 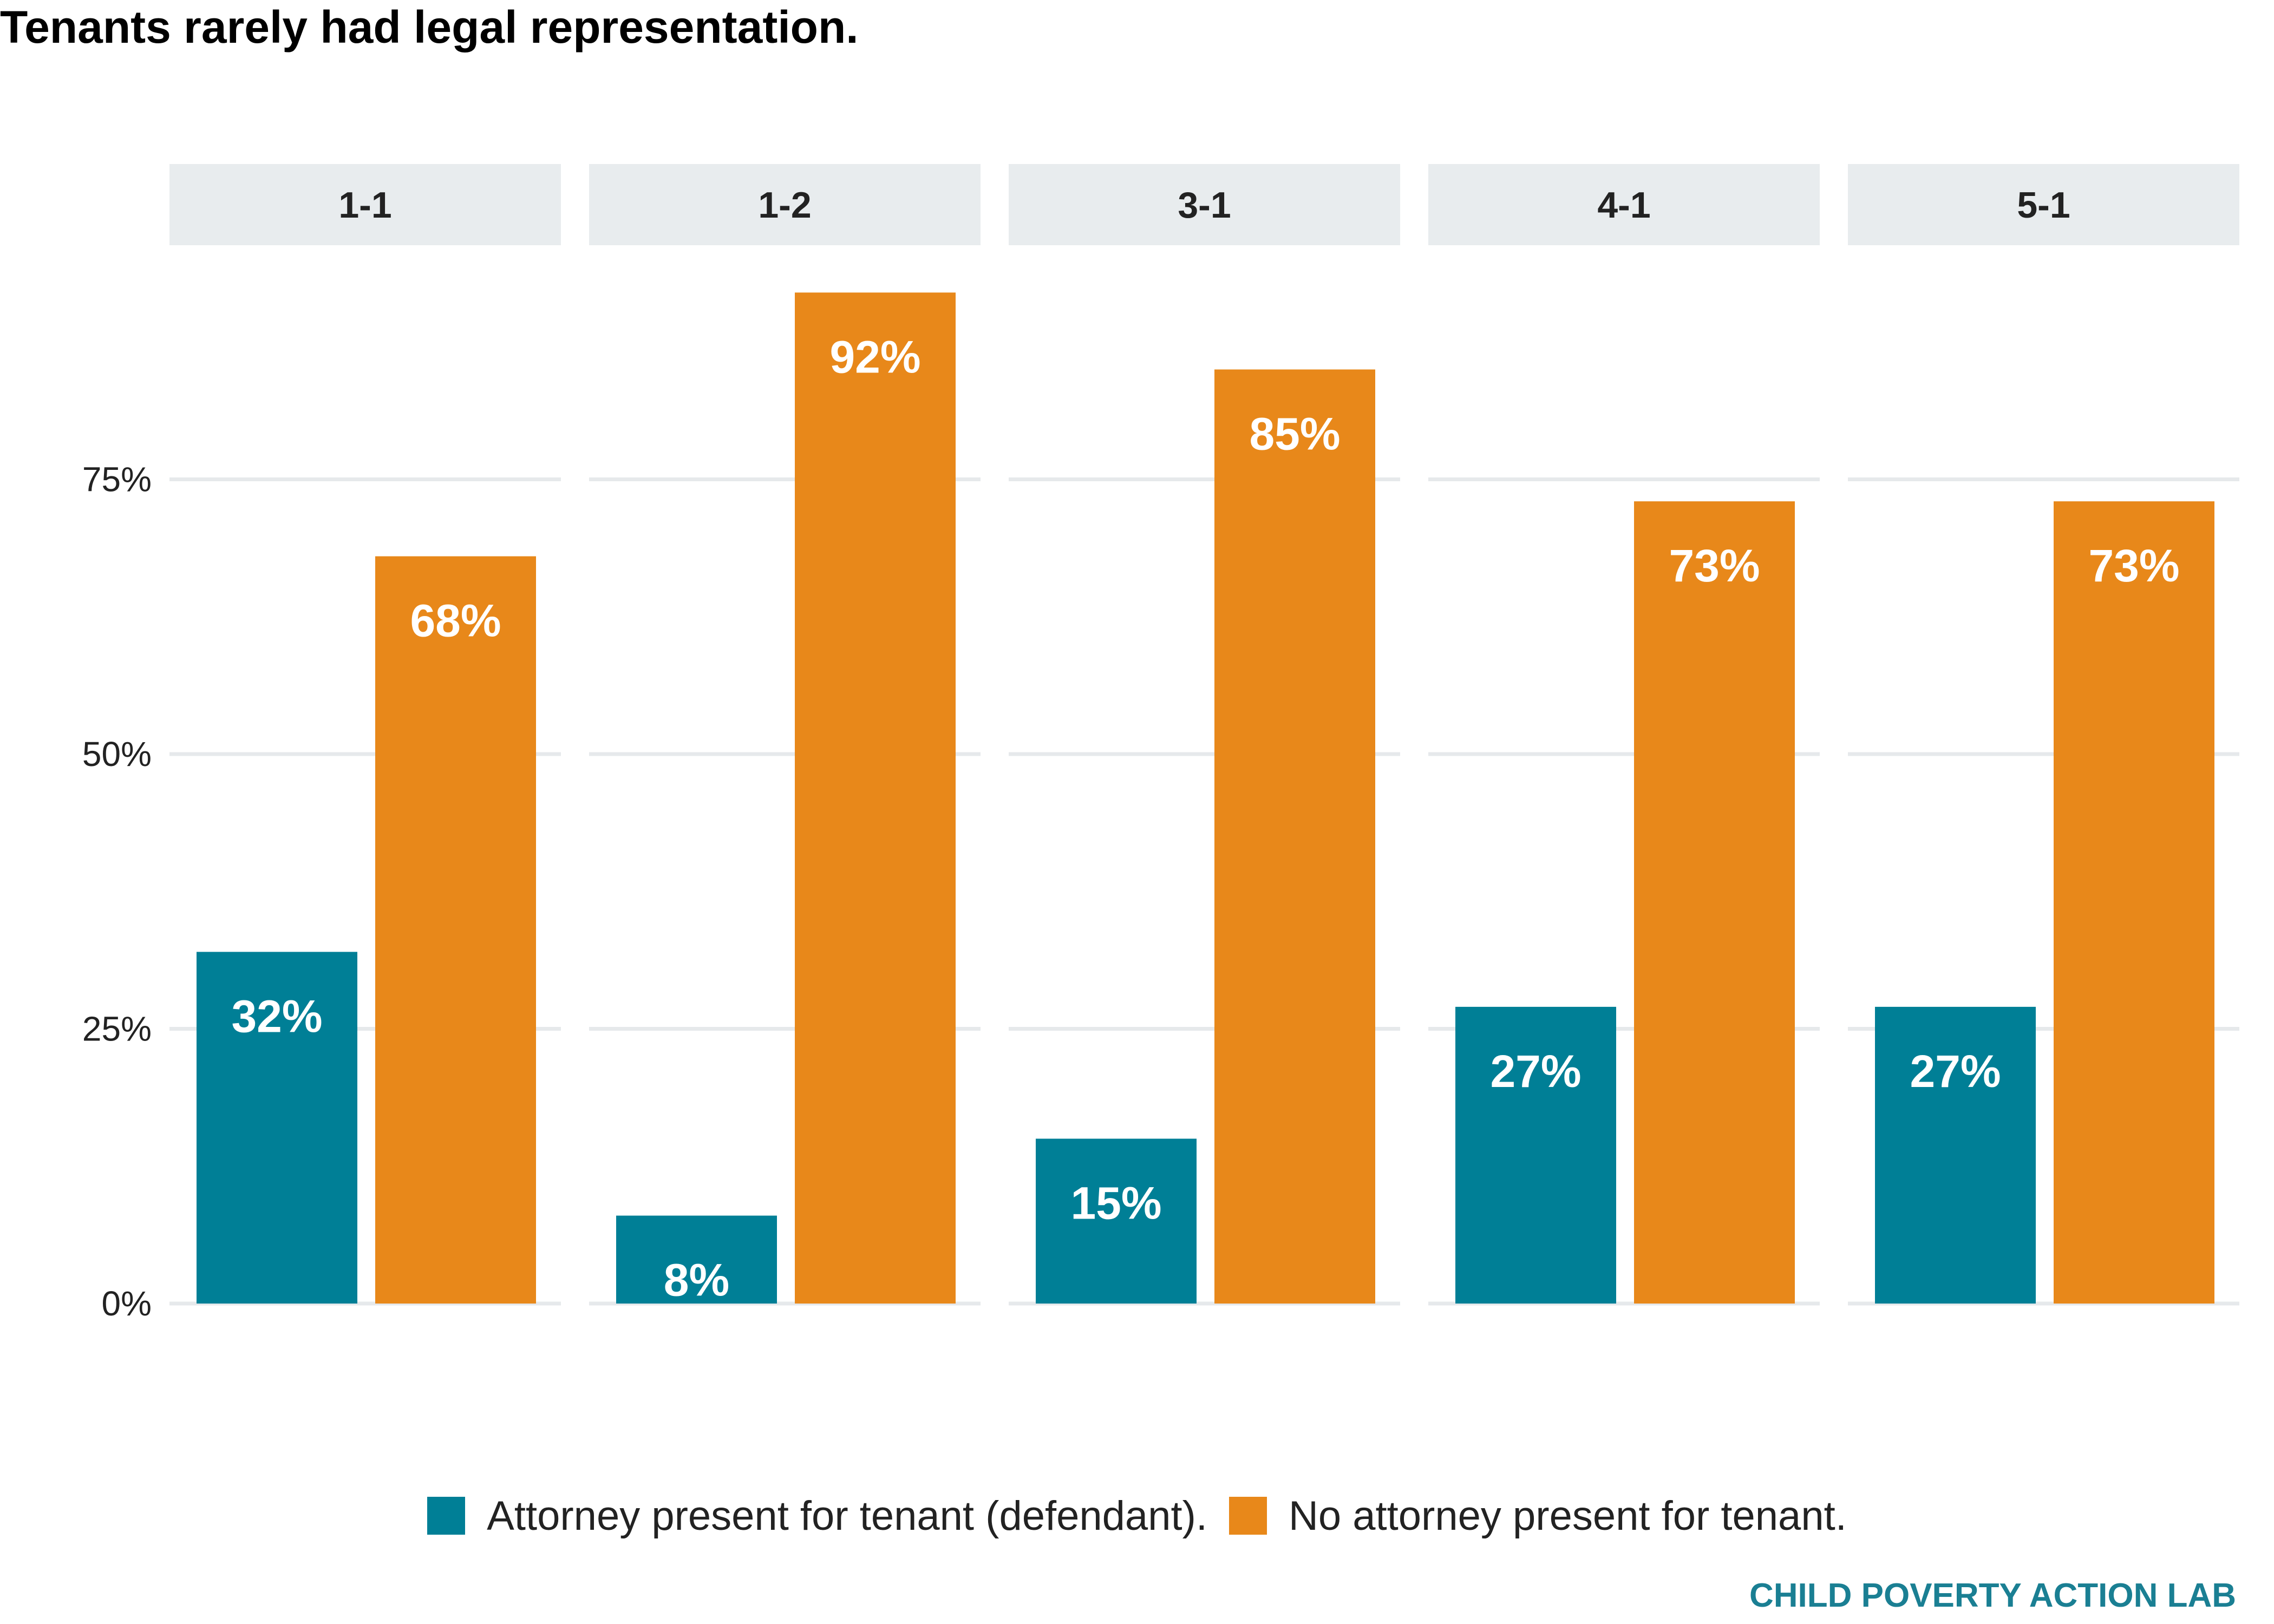 What do you see at coordinates (430, 27) in the screenshot?
I see `chart-title: Tenants rarely had legal representation.` at bounding box center [430, 27].